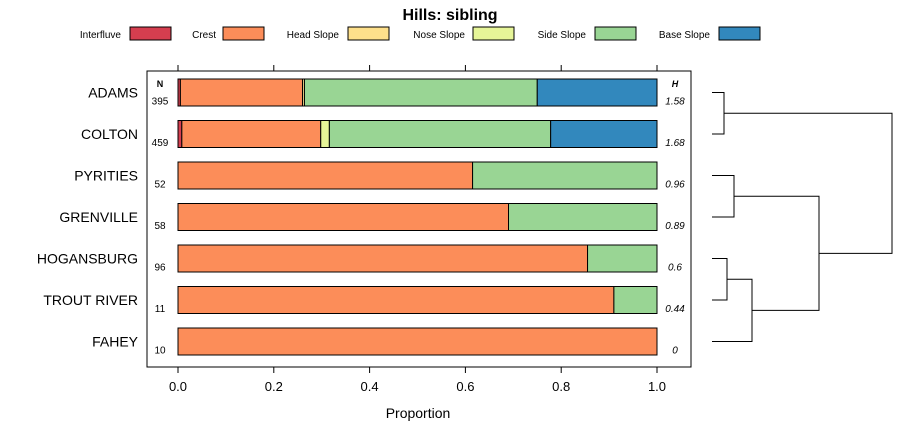 The image size is (900, 440). What do you see at coordinates (420, 92) in the screenshot?
I see `bar-segment-adams-side-slope` at bounding box center [420, 92].